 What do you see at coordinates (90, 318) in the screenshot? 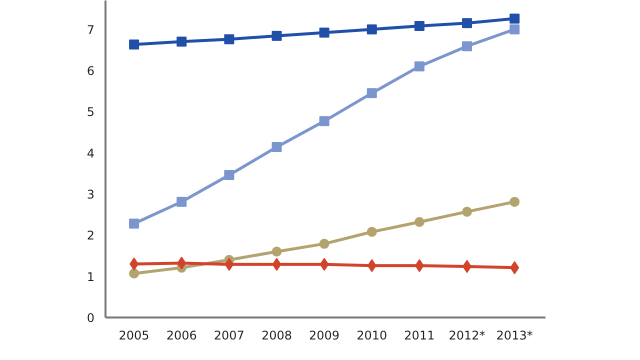
I see `y-tick-label: 0` at bounding box center [90, 318].